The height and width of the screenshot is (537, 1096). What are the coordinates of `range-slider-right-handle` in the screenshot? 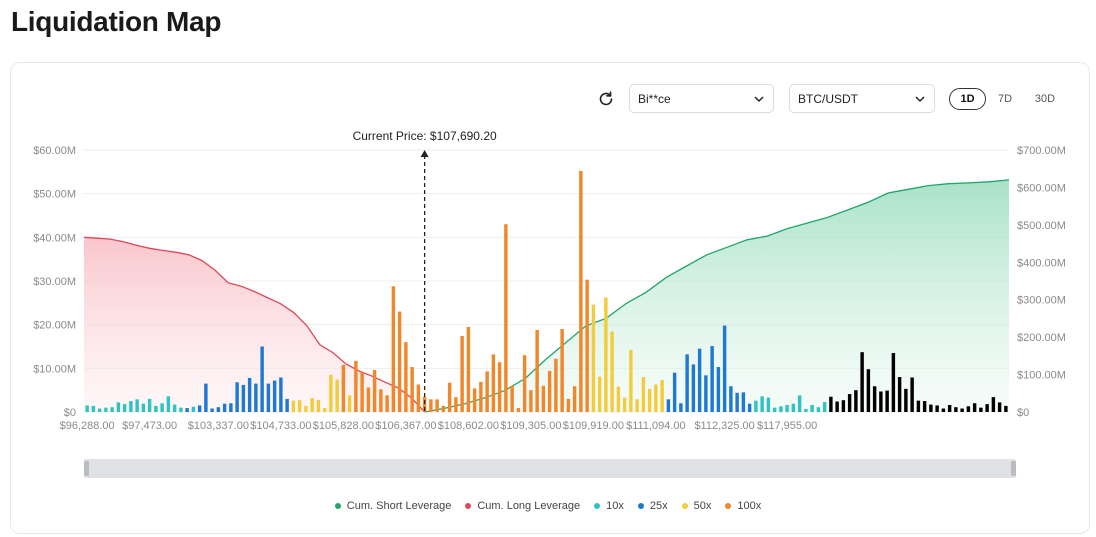 It's located at (1013, 468).